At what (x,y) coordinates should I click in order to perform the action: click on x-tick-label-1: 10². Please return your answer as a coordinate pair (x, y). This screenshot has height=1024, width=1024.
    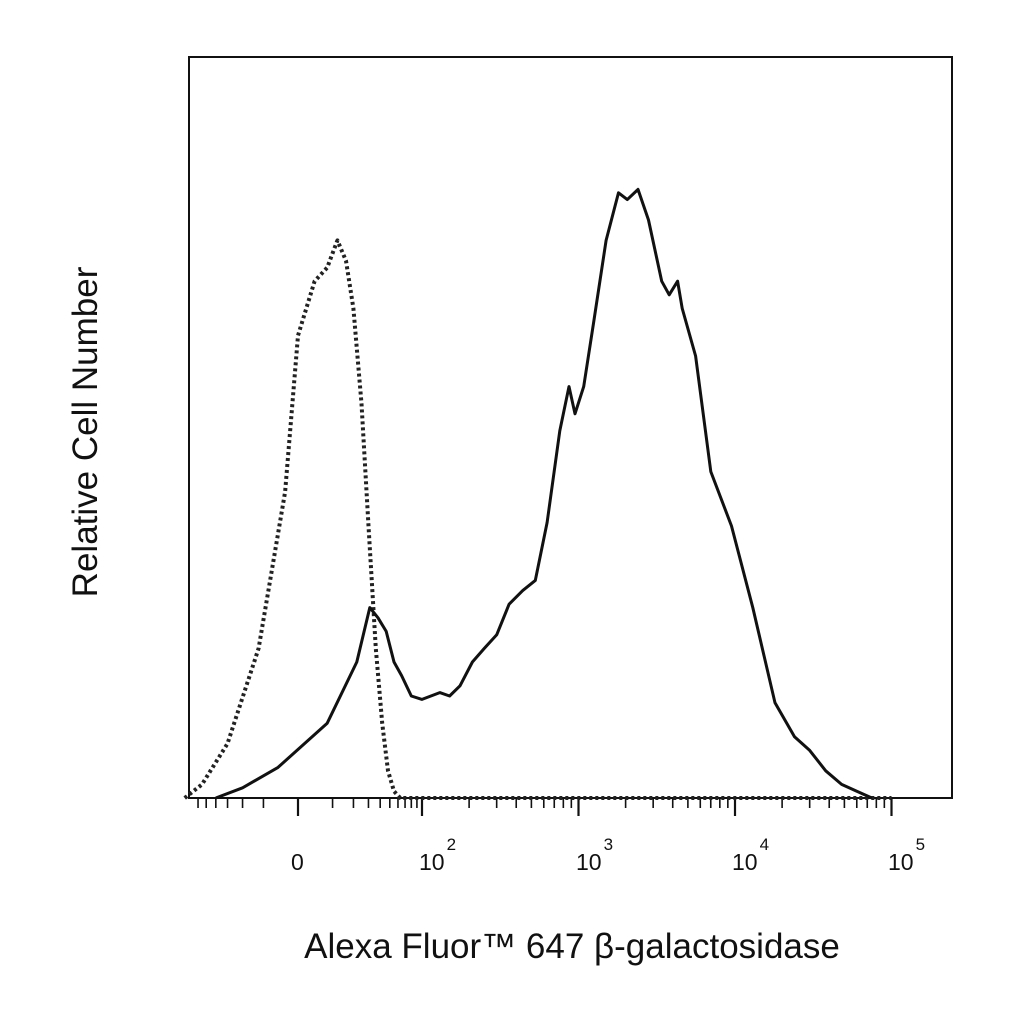
    Looking at the image, I should click on (437, 855).